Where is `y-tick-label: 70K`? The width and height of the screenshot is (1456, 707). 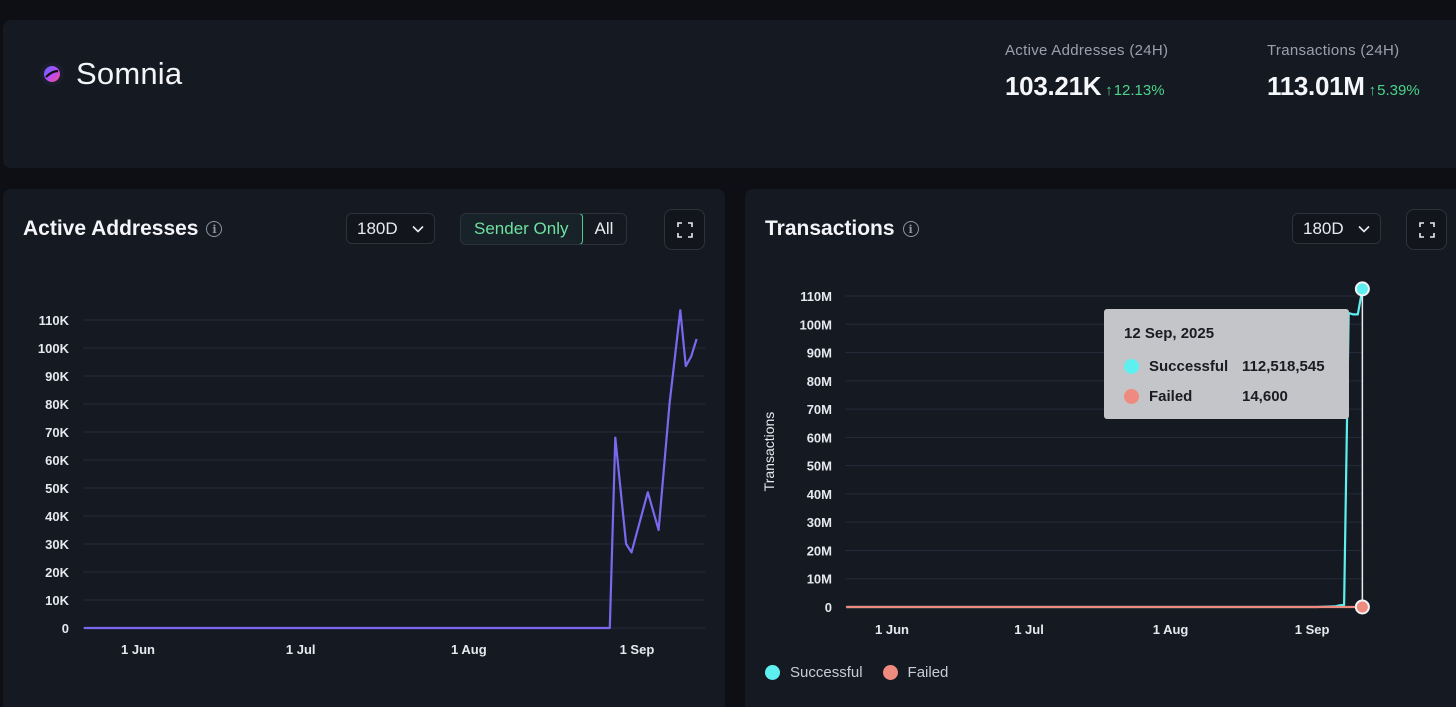 y-tick-label: 70K is located at coordinates (57, 432).